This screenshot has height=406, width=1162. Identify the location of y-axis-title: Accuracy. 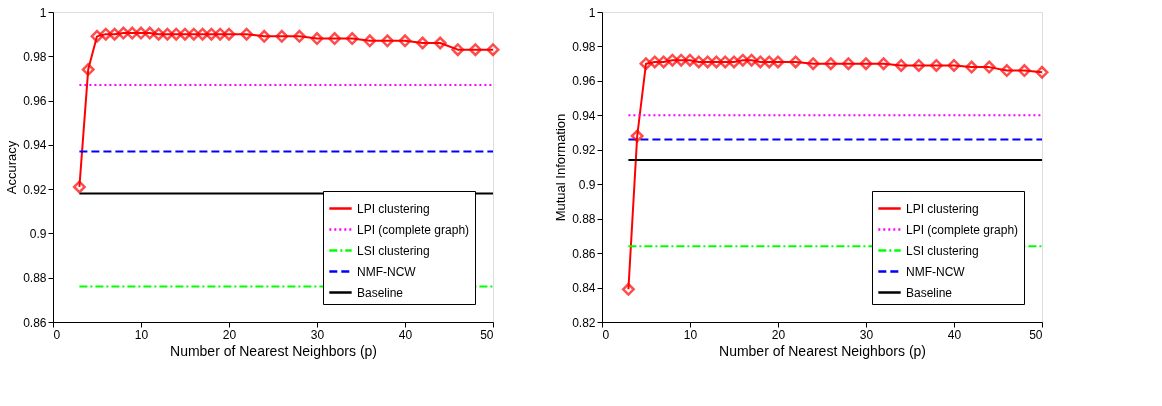
(12, 167).